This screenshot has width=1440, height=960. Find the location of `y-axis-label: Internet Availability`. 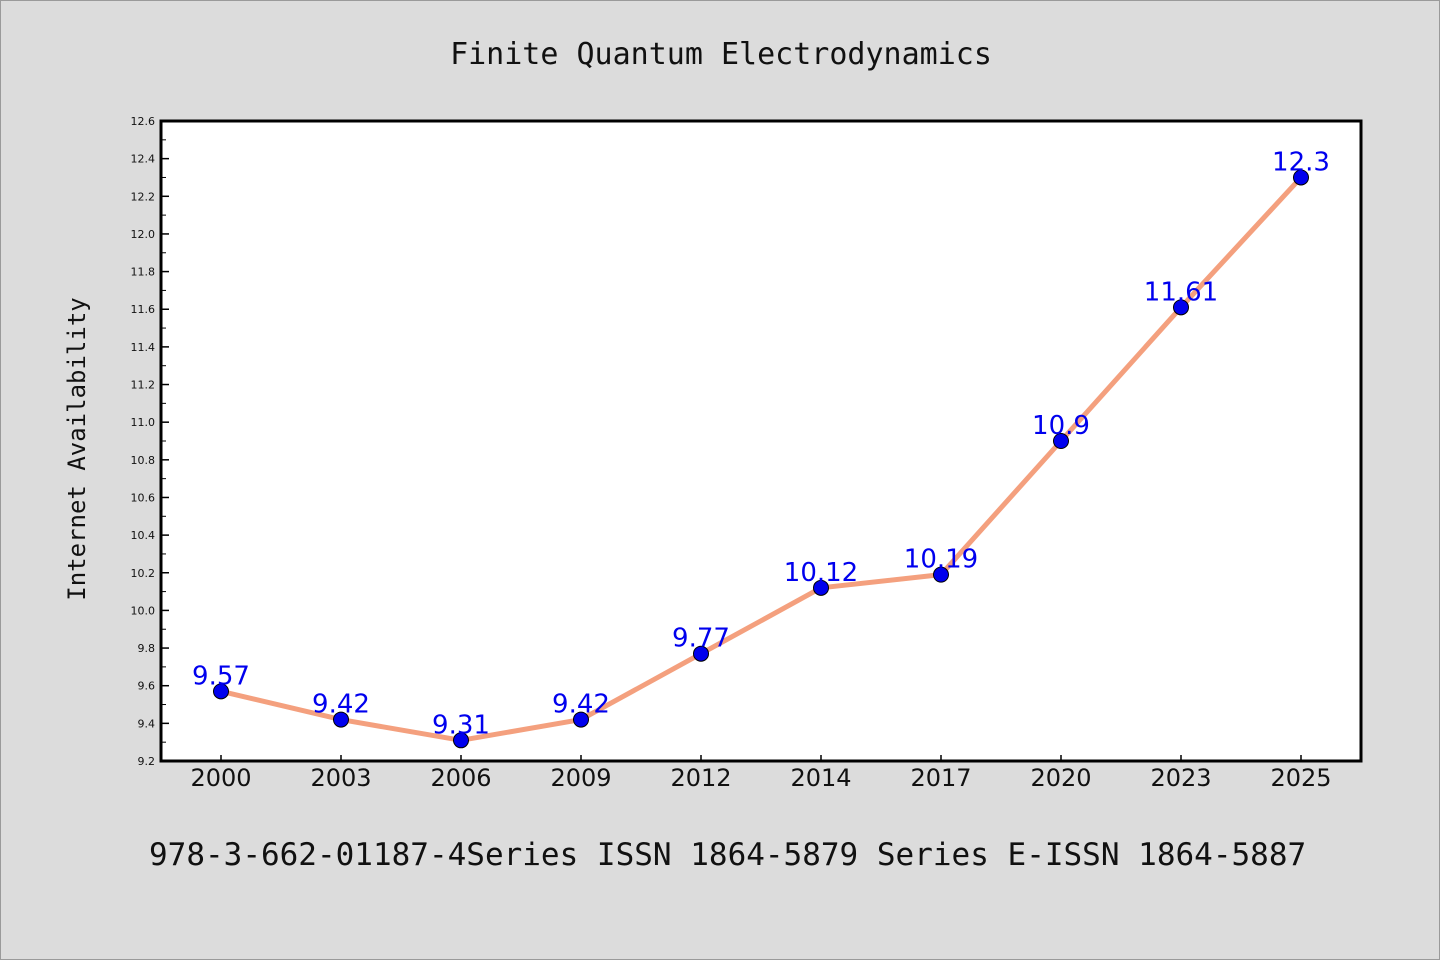

y-axis-label: Internet Availability is located at coordinates (77, 448).